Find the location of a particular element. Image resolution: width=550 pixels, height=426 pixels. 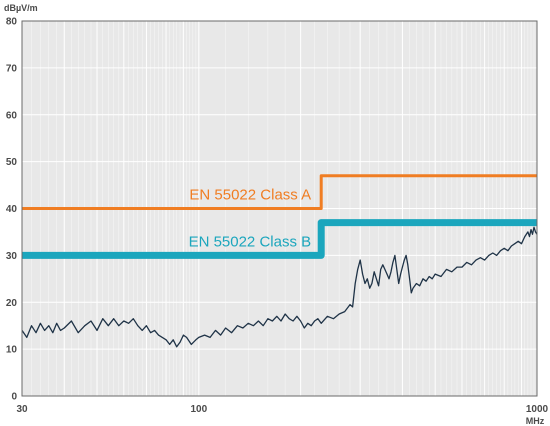

limit-line-class-a is located at coordinates (279, 192).